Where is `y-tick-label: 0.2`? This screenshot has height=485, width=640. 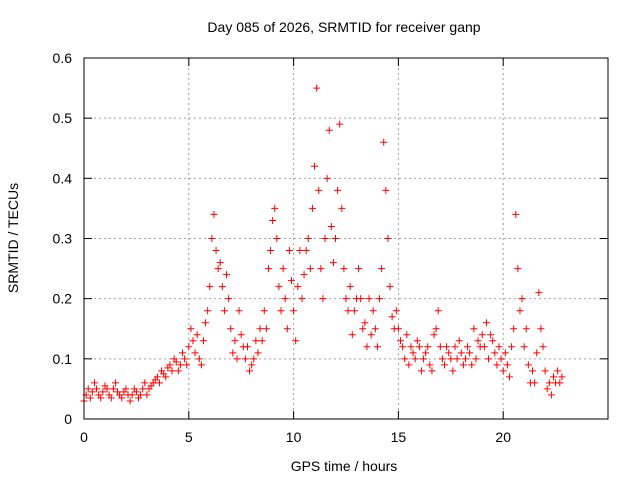 y-tick-label: 0.2 is located at coordinates (63, 299).